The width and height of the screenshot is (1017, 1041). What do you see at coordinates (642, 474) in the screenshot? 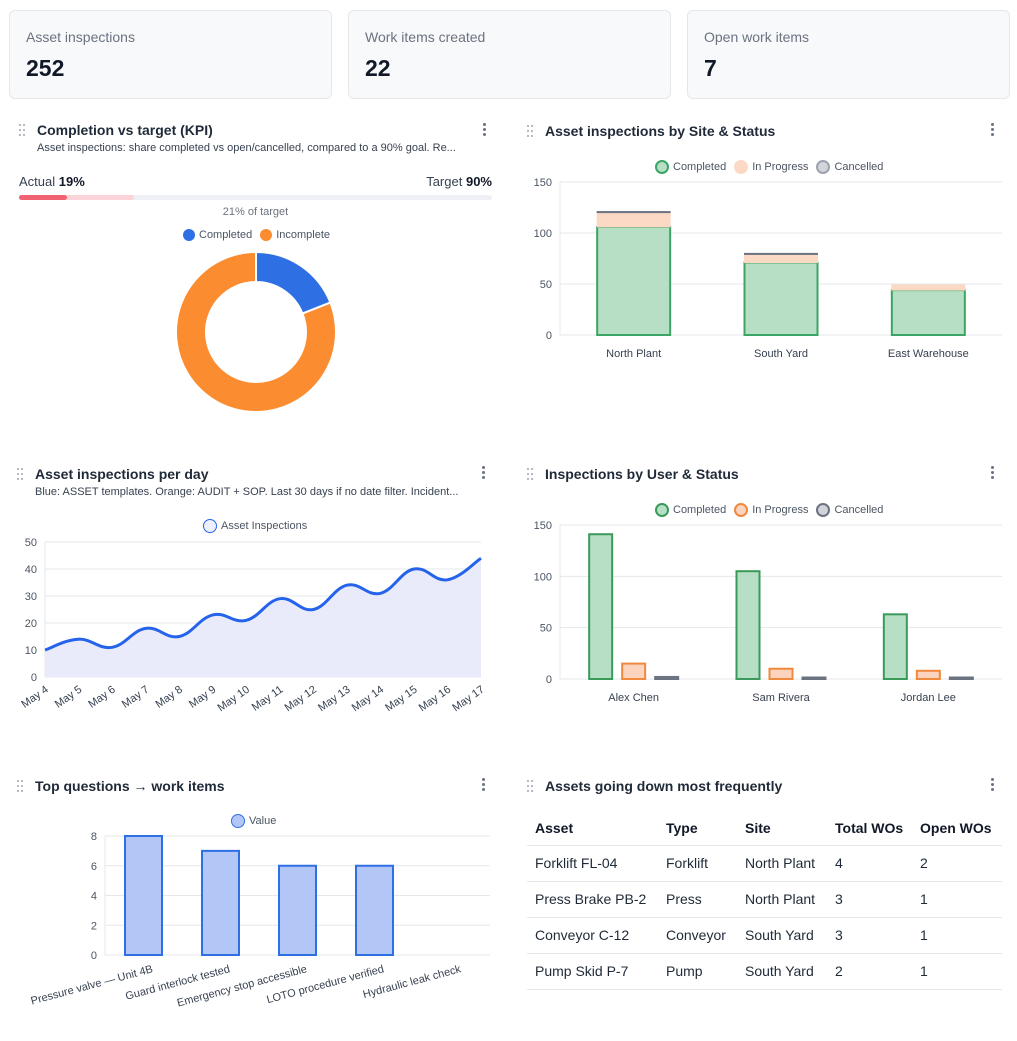
I see `panel-title: Inspections by User & Status` at bounding box center [642, 474].